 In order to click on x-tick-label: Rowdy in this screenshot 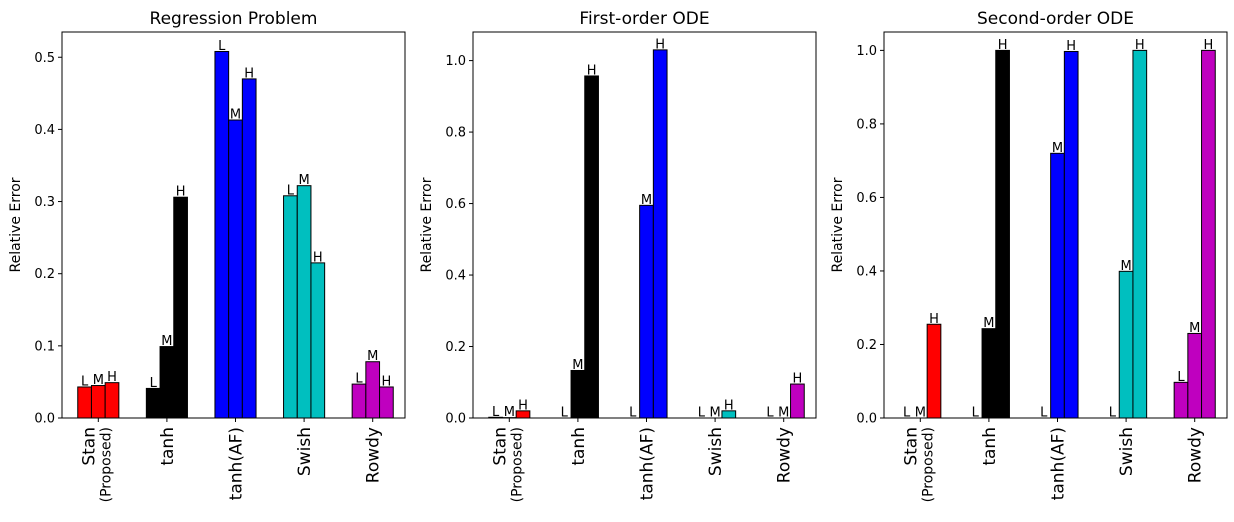, I will do `click(785, 455)`.